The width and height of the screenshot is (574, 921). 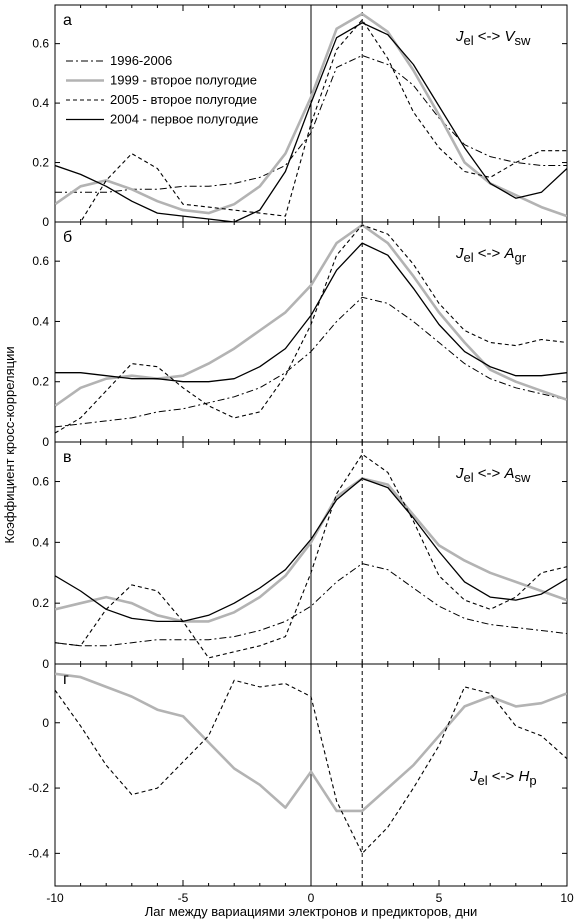 What do you see at coordinates (67, 237) in the screenshot?
I see `panel-letter: б` at bounding box center [67, 237].